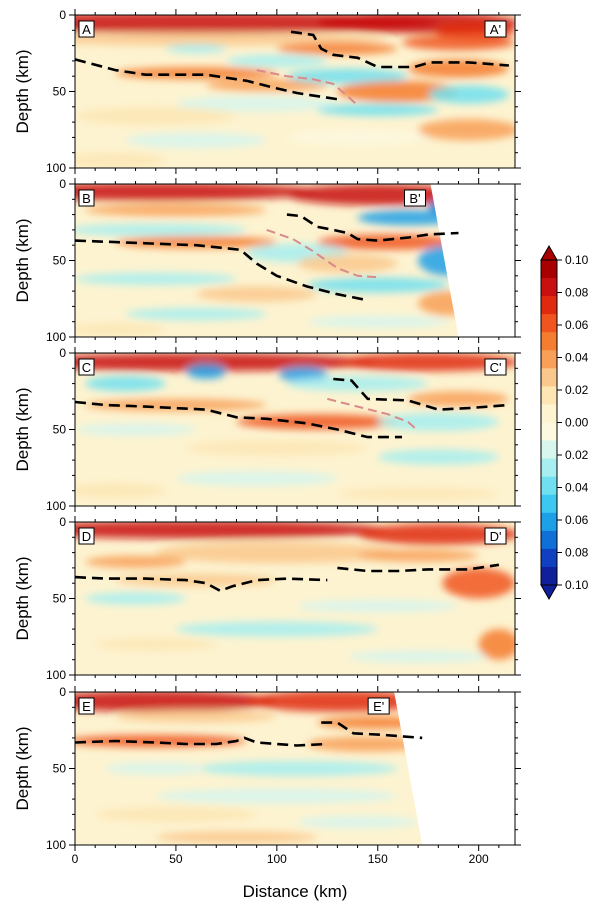  Describe the element at coordinates (86, 29) in the screenshot. I see `profile-start-label: A` at that location.